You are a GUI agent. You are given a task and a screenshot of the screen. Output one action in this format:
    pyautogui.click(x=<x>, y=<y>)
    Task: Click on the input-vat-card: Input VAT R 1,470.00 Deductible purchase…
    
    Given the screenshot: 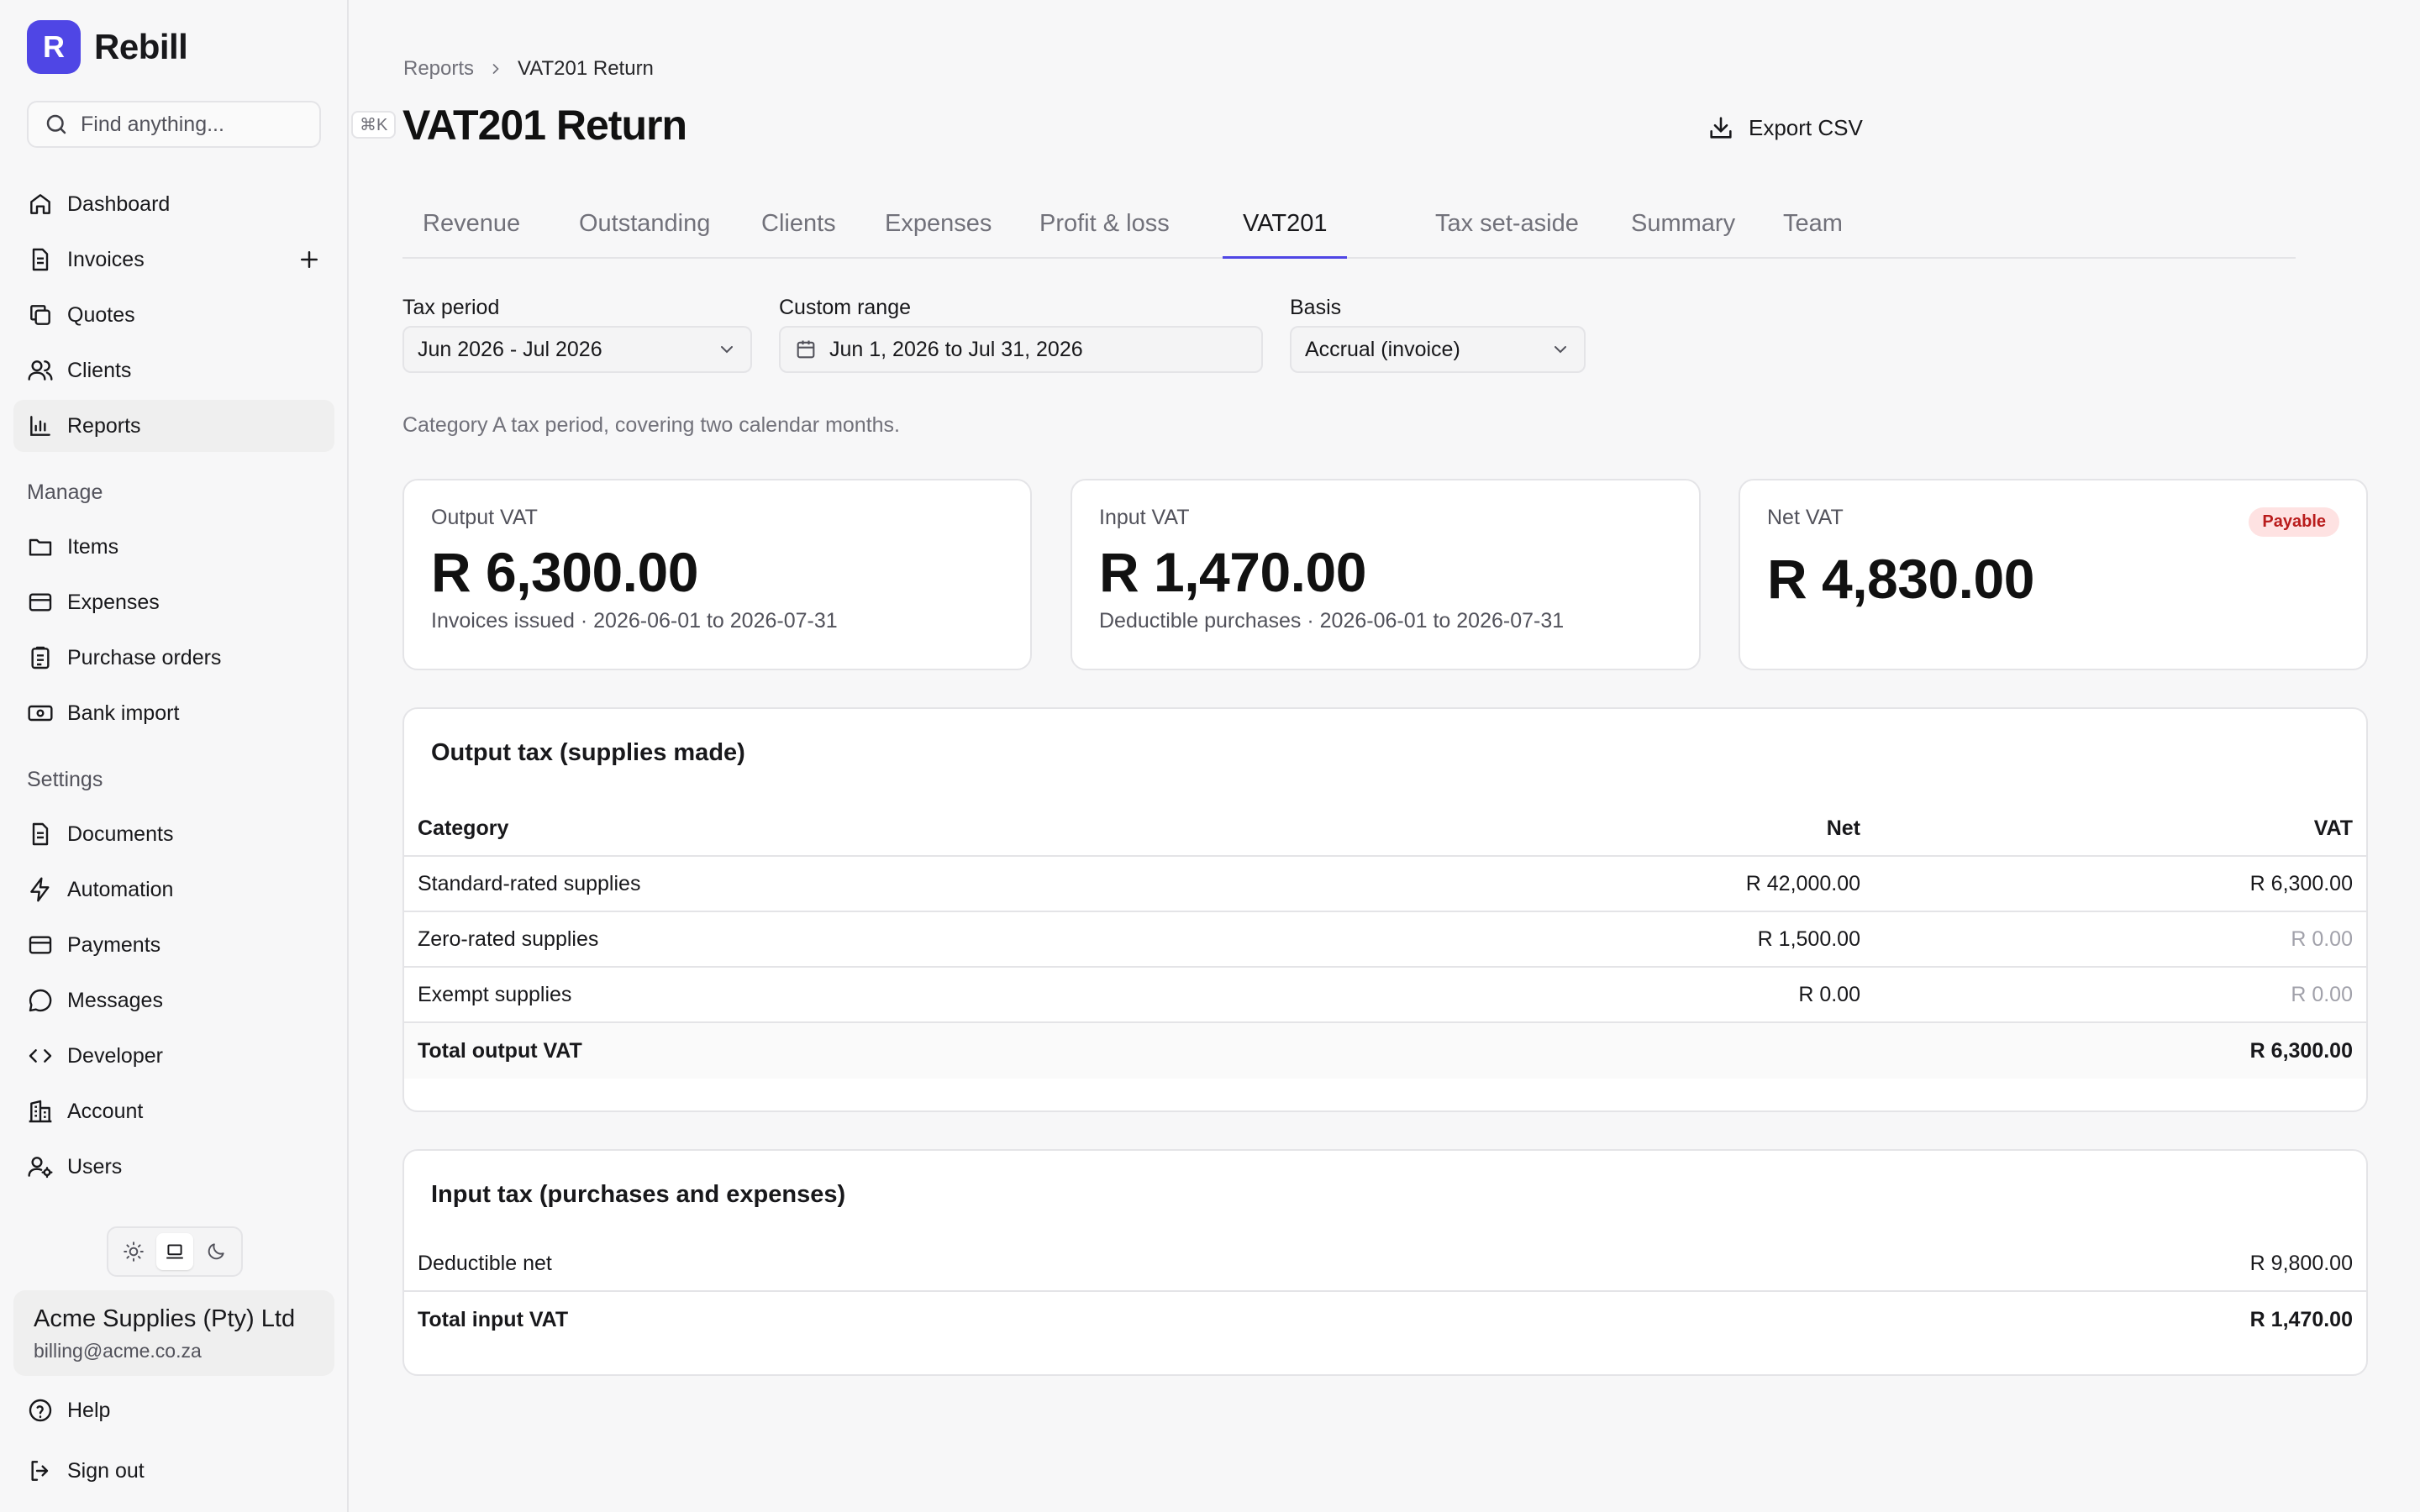 What is the action you would take?
    pyautogui.click(x=1386, y=574)
    